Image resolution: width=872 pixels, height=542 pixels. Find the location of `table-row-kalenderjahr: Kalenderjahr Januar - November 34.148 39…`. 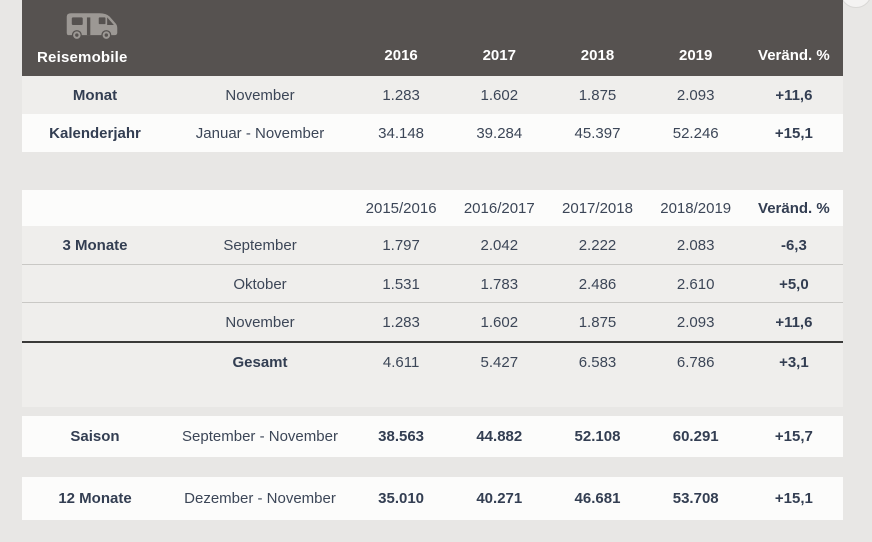

table-row-kalenderjahr: Kalenderjahr Januar - November 34.148 39… is located at coordinates (432, 133).